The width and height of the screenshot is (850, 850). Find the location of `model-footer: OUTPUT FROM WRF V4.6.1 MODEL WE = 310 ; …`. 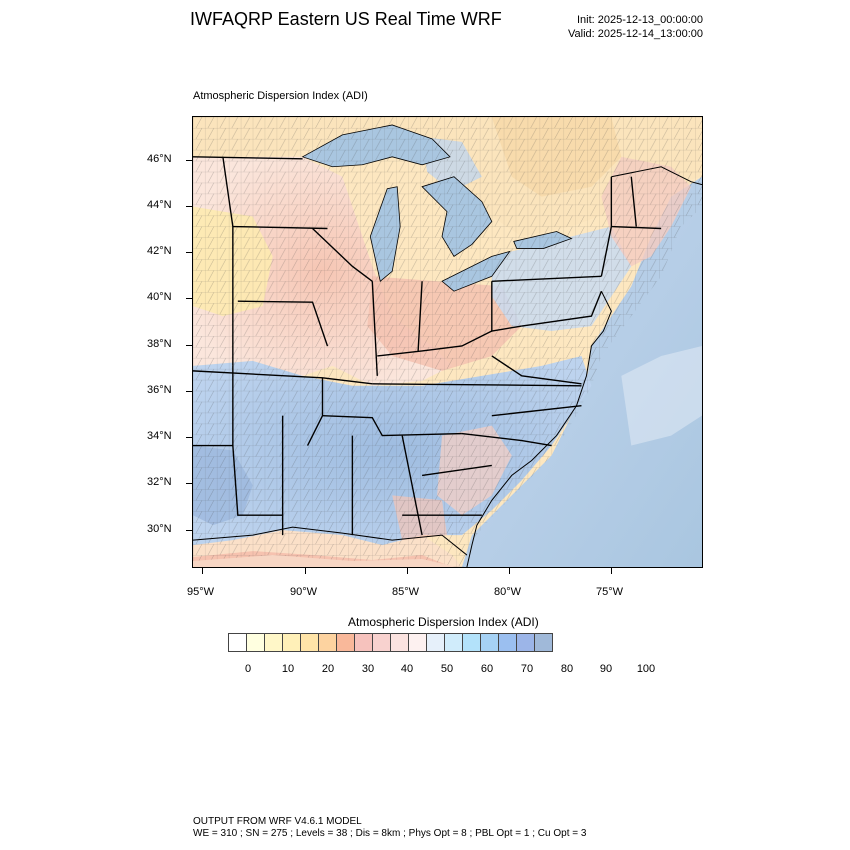

model-footer: OUTPUT FROM WRF V4.6.1 MODEL WE = 310 ; … is located at coordinates (389, 828).